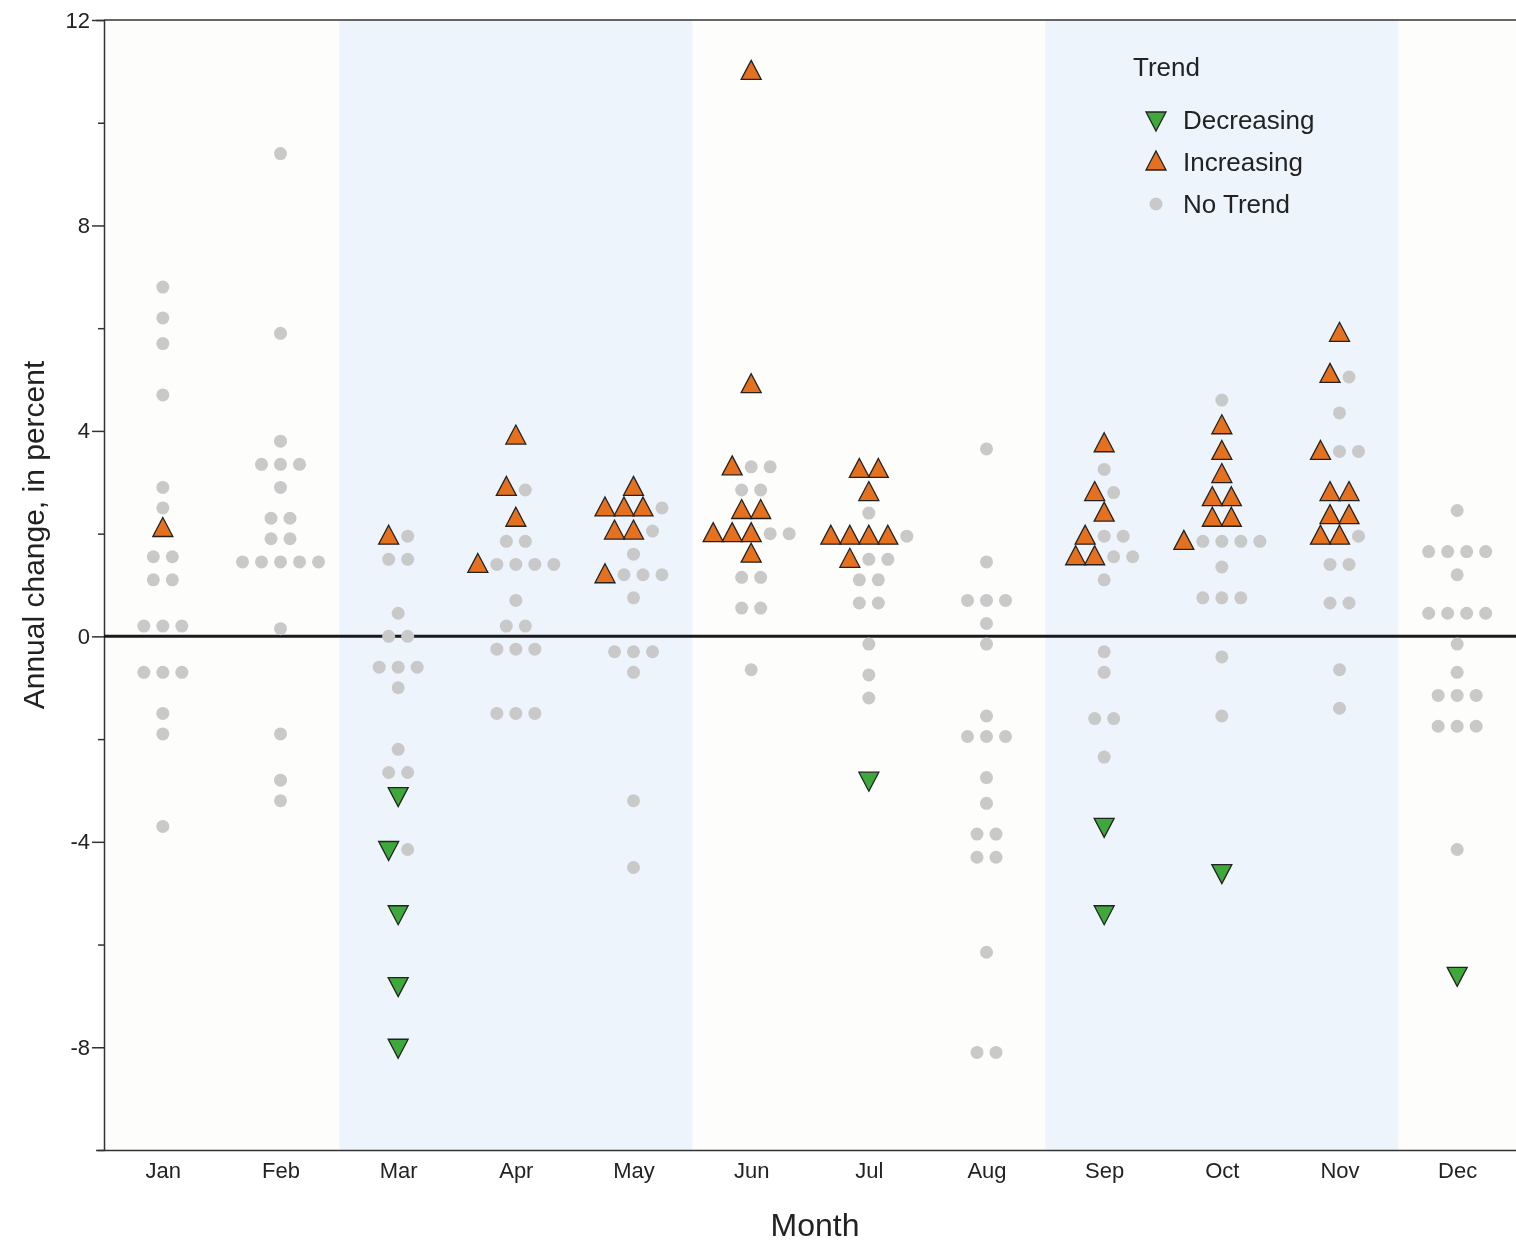  Describe the element at coordinates (77, 20) in the screenshot. I see `y-tick-label: 12` at that location.